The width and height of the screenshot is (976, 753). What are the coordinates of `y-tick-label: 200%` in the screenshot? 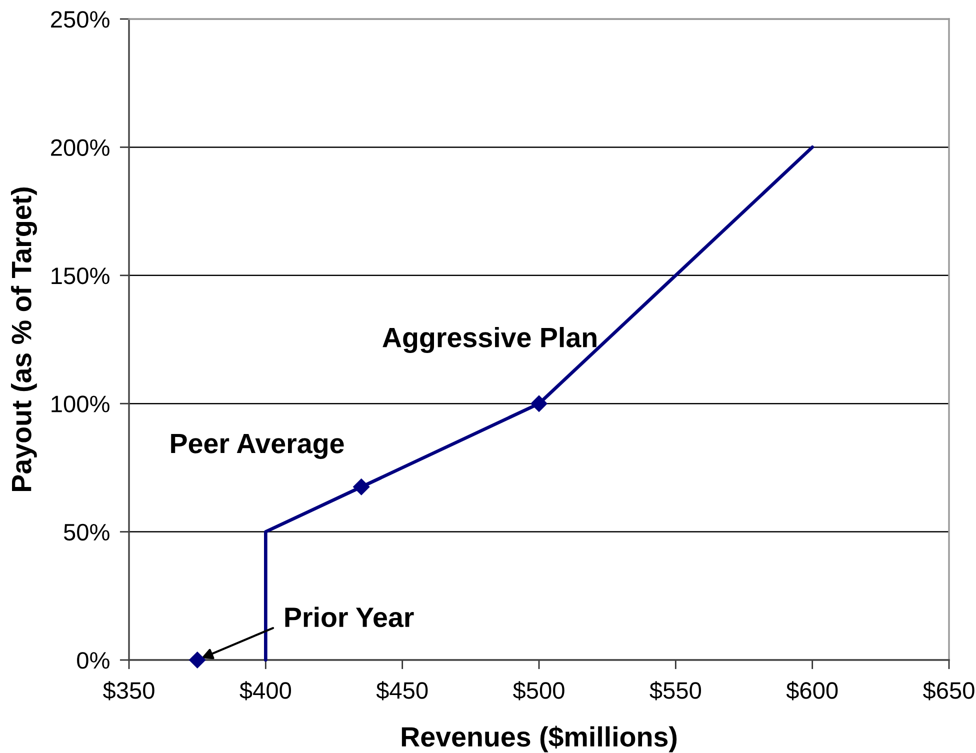 It's located at (80, 147).